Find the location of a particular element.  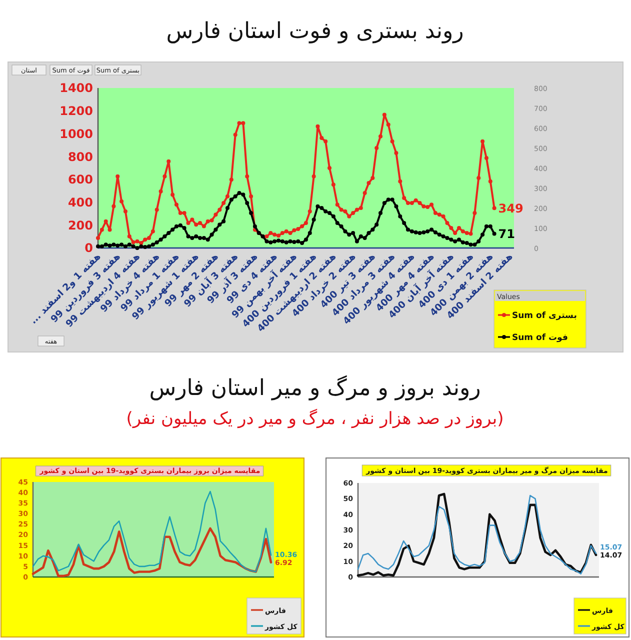

y-tick-label: 1000 is located at coordinates (76, 133).